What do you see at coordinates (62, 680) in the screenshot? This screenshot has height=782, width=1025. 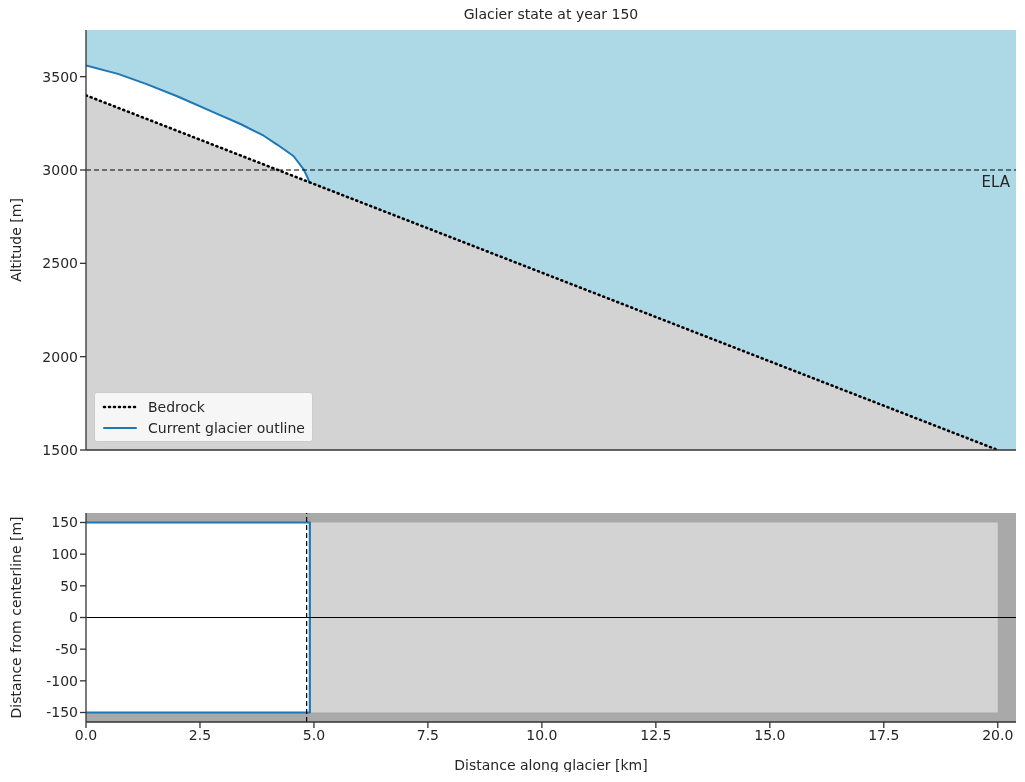 I see `y-tick-label: -100` at bounding box center [62, 680].